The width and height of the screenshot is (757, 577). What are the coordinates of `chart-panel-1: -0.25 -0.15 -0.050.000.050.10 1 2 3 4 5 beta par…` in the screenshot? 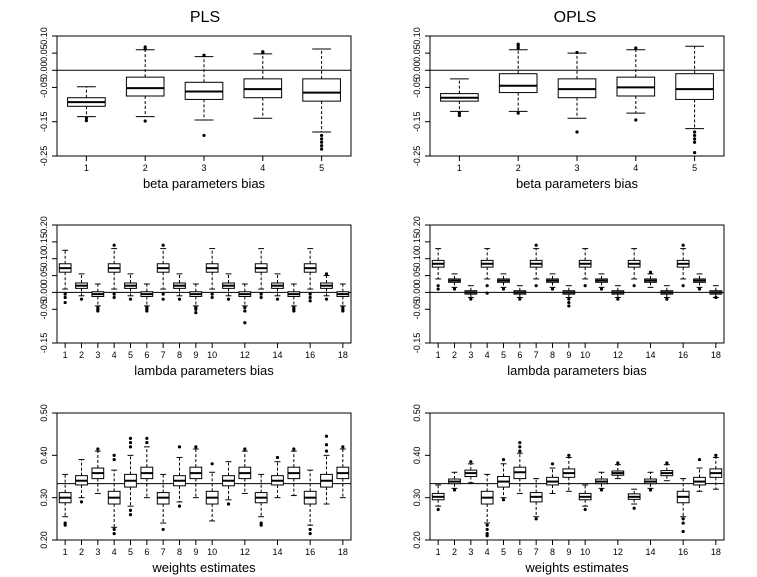 It's located at (195, 109).